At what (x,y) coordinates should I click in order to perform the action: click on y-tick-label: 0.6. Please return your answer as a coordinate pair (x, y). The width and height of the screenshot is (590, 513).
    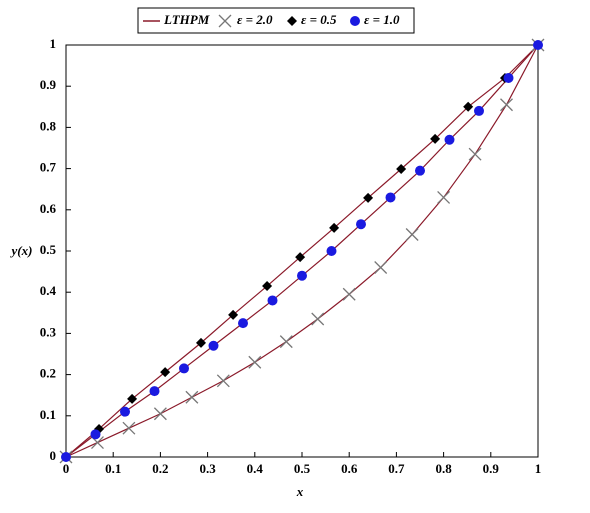
    Looking at the image, I should click on (48, 208).